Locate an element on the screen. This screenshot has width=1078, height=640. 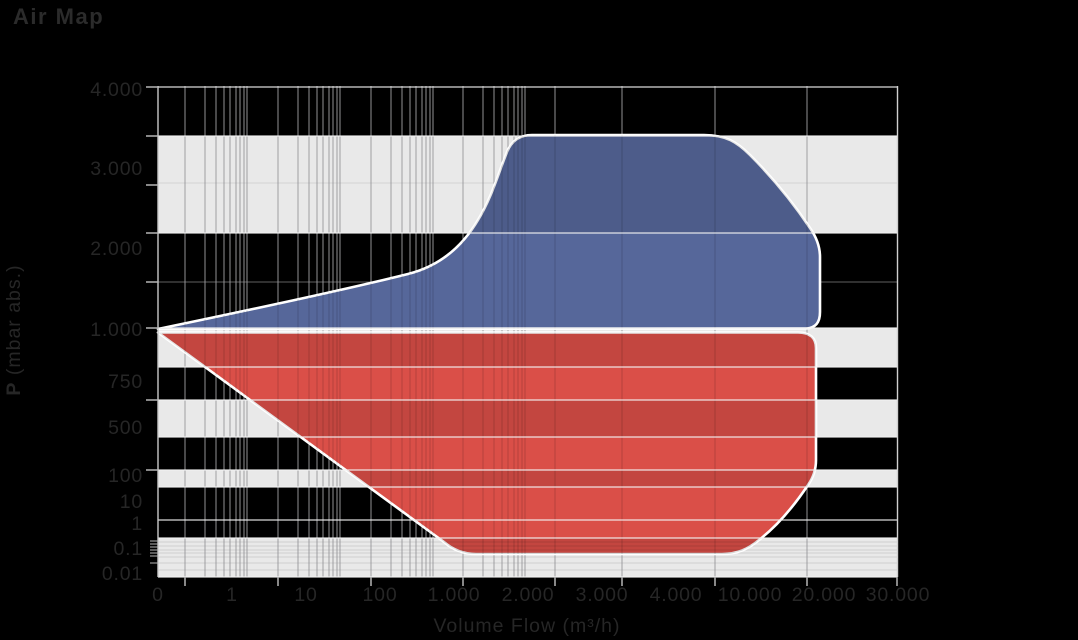
x-tick-label: 30.000 is located at coordinates (898, 595).